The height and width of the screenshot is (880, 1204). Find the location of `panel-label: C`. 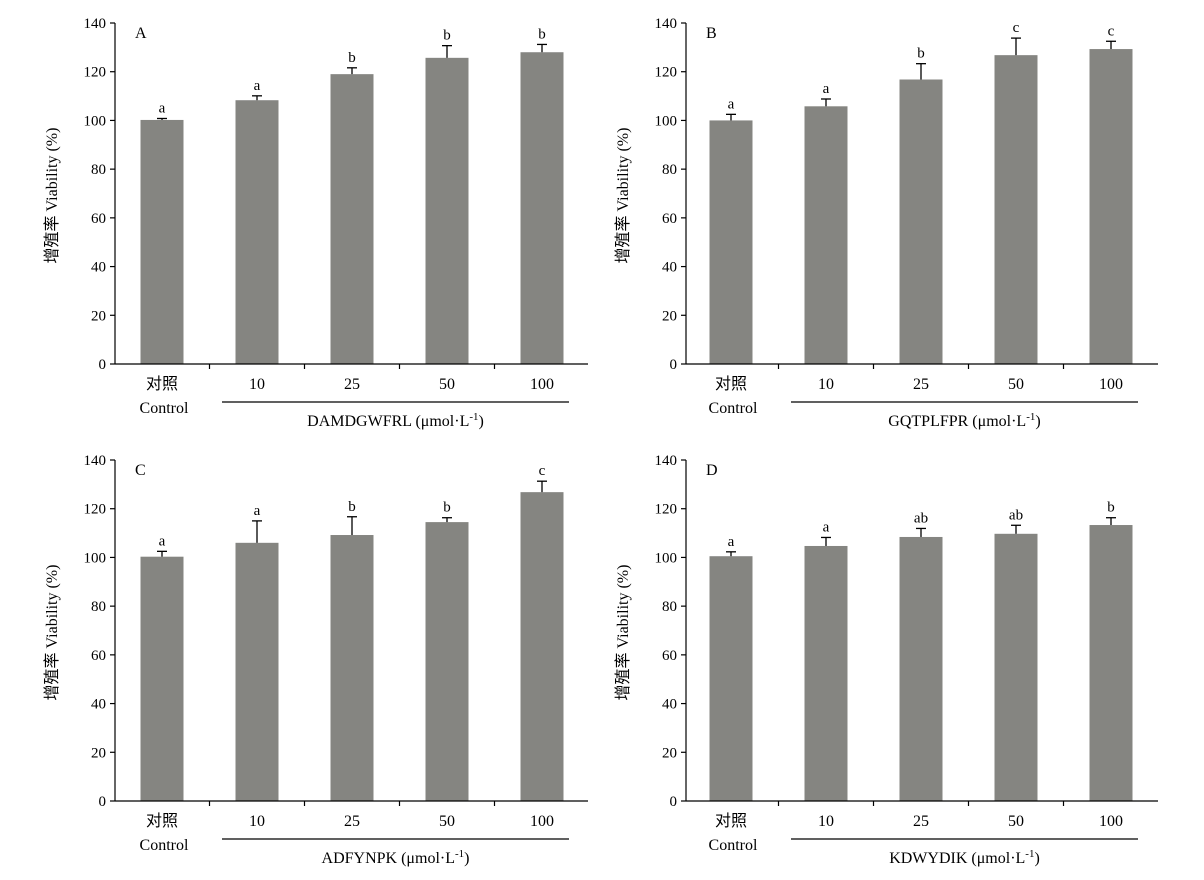

panel-label: C is located at coordinates (140, 470).